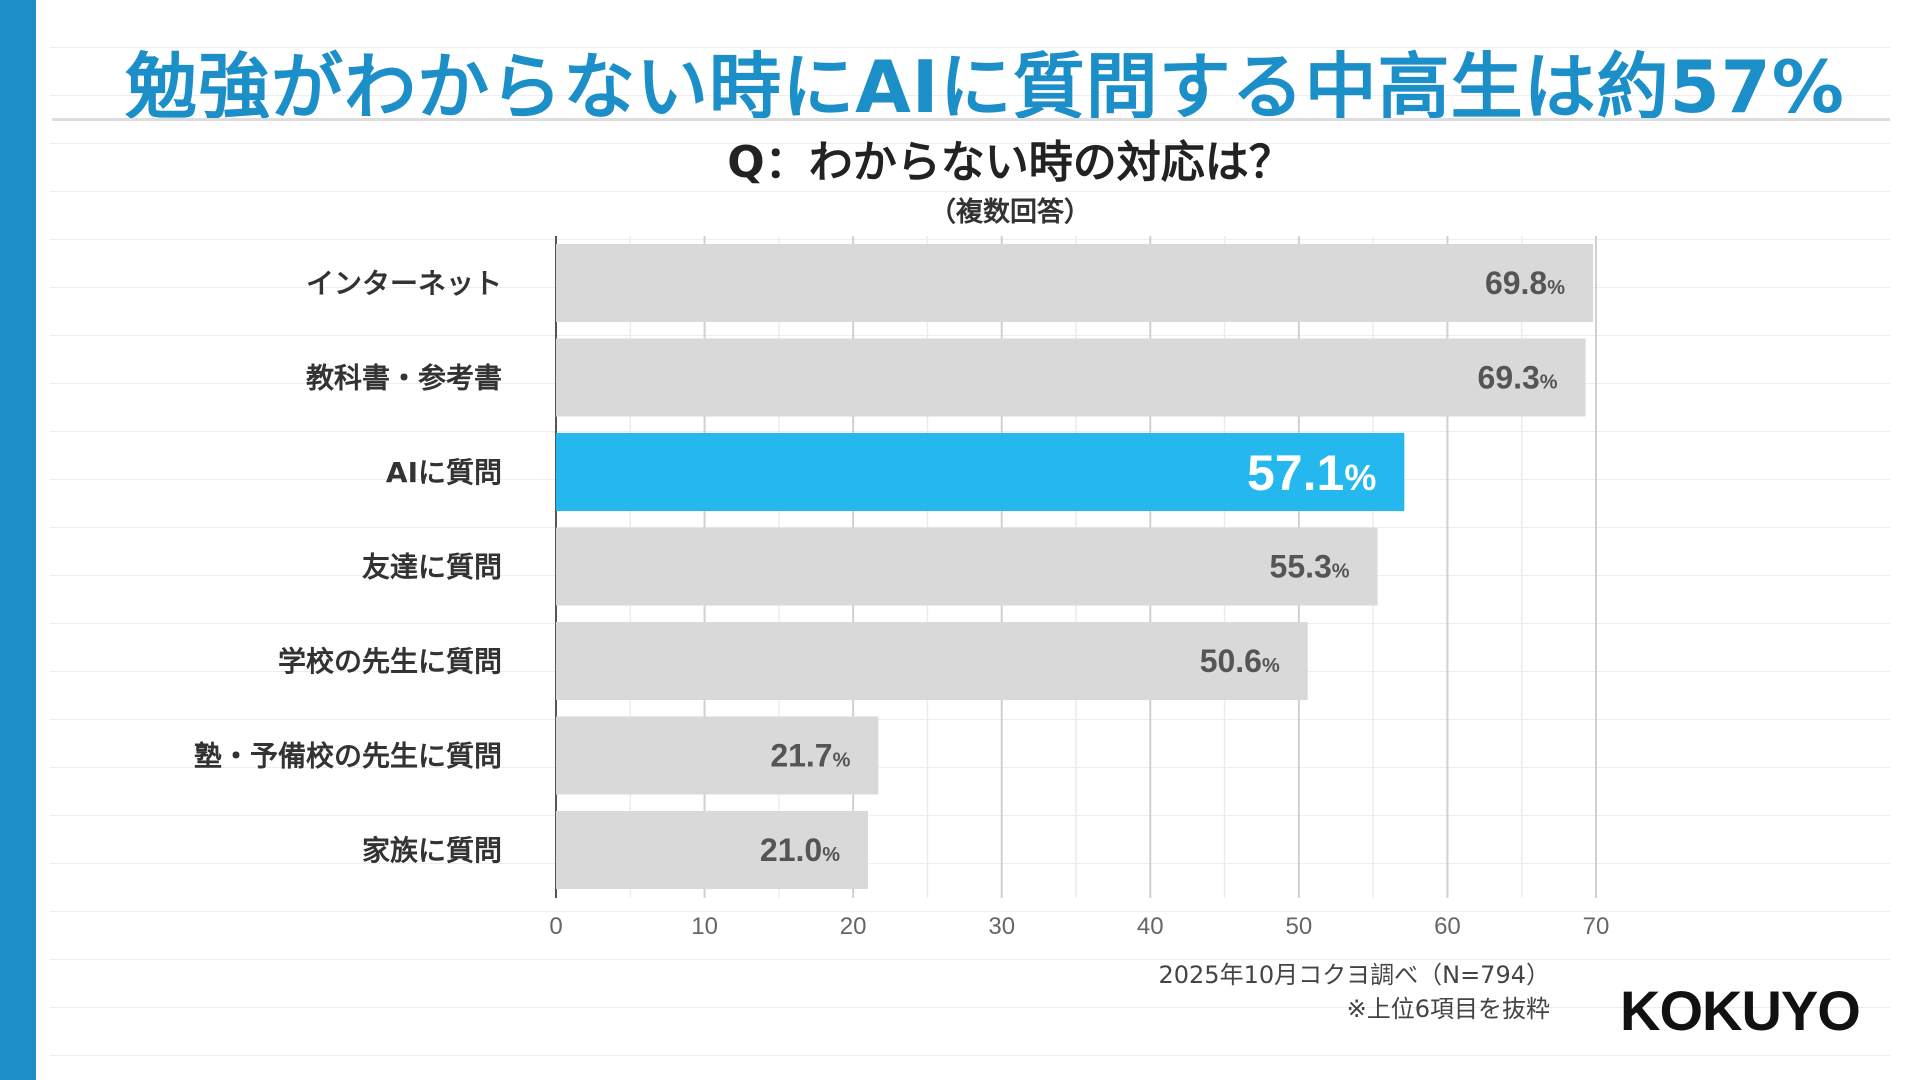  I want to click on x-tick-label: 70, so click(1596, 926).